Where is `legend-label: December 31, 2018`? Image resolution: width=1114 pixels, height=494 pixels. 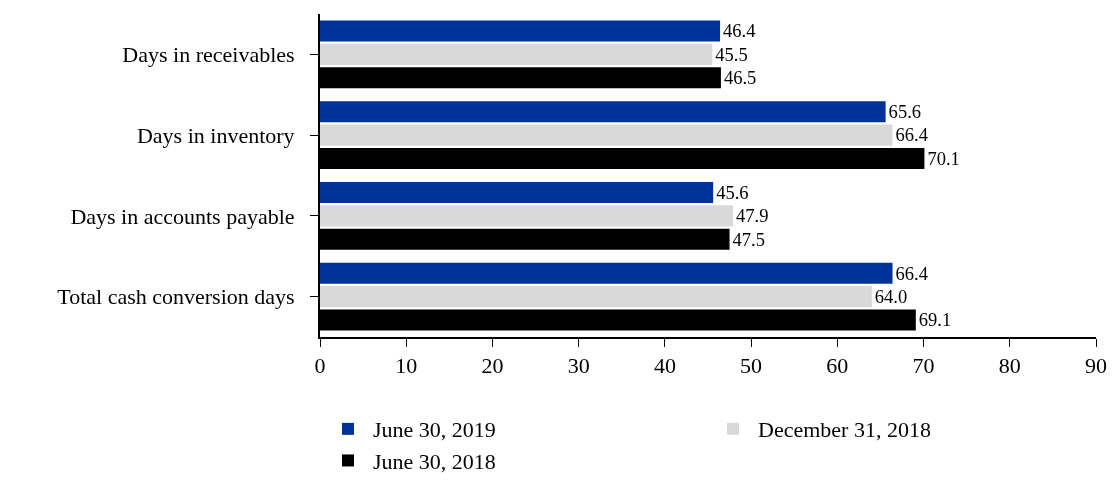
legend-label: December 31, 2018 is located at coordinates (844, 430).